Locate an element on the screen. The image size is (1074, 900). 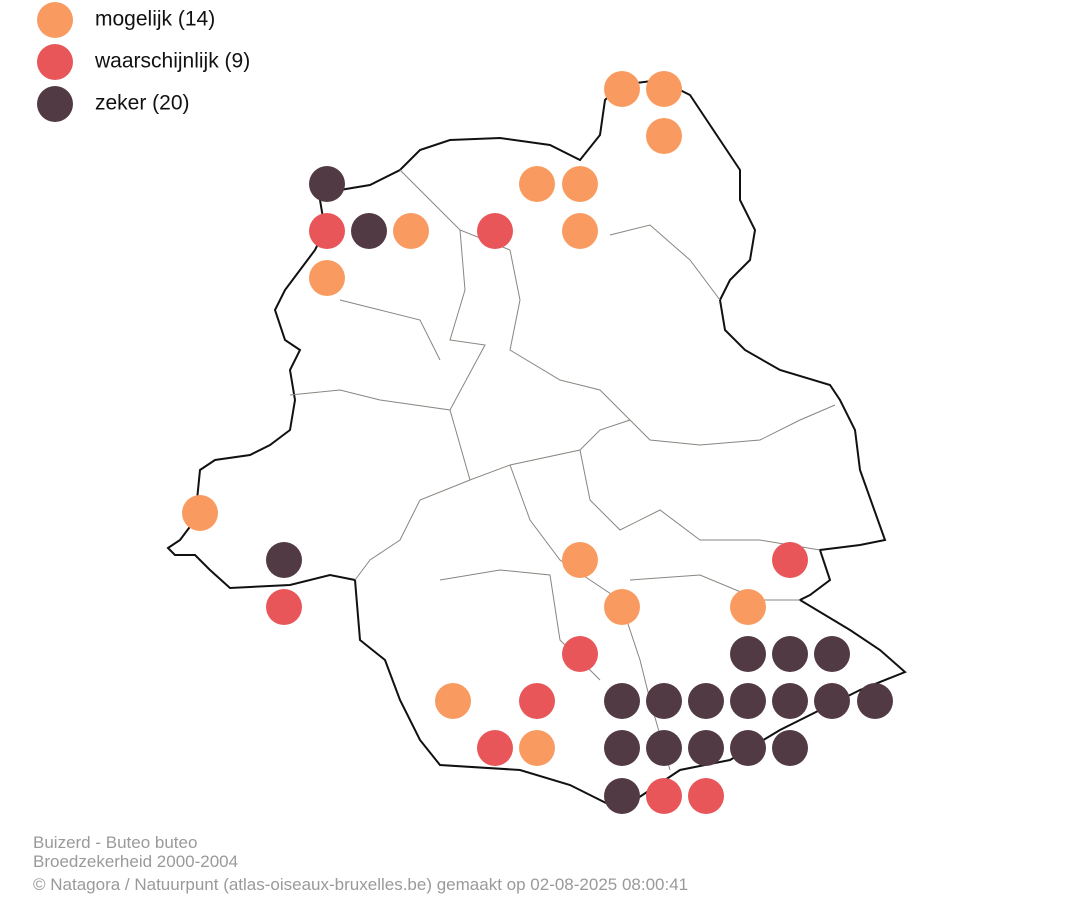
legend-label: waarschijnlijk (9) is located at coordinates (172, 61).